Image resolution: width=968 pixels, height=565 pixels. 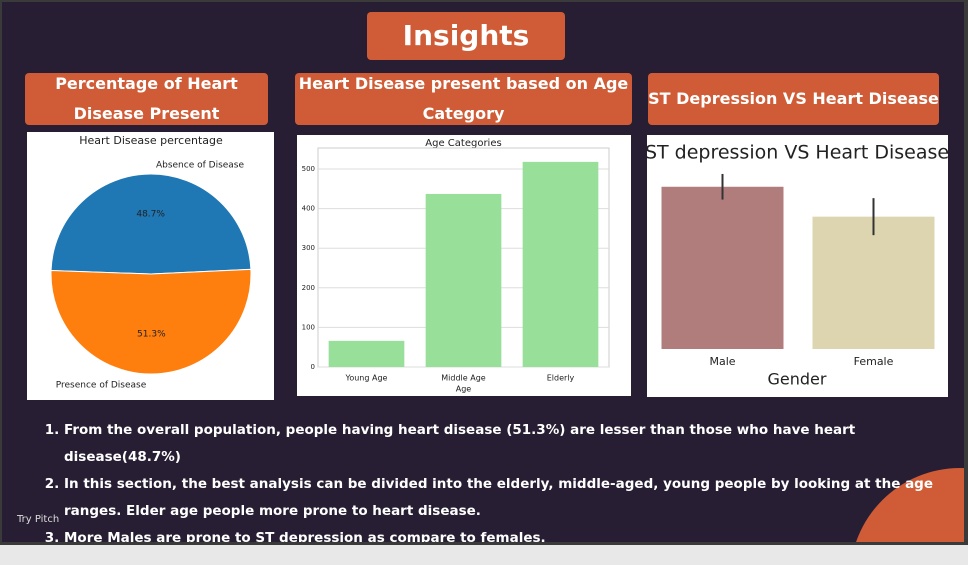 I want to click on slide-title: Insights, so click(x=466, y=36).